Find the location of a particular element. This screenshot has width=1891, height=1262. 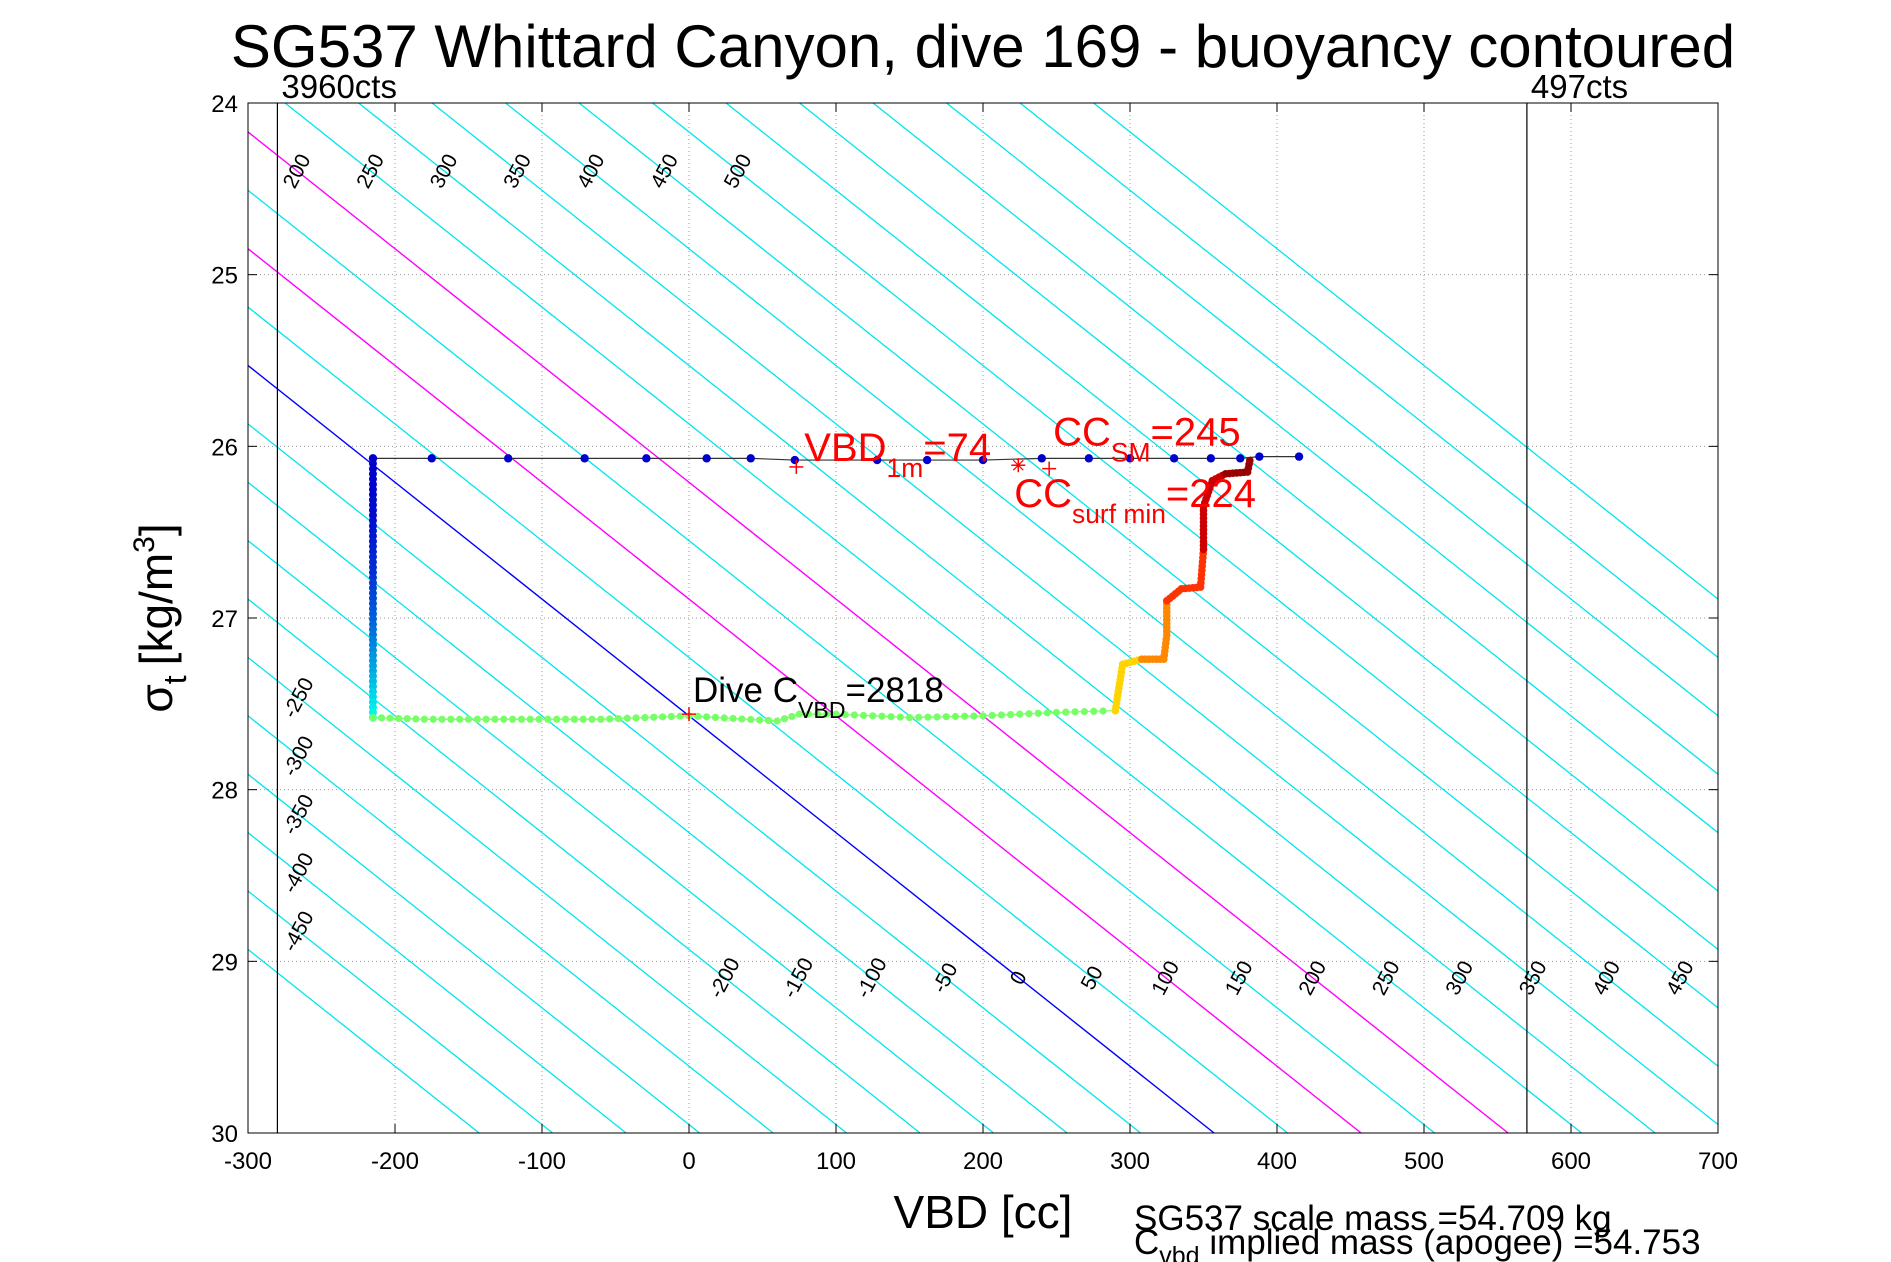

y-label-unit-close: ] is located at coordinates (156, 529).